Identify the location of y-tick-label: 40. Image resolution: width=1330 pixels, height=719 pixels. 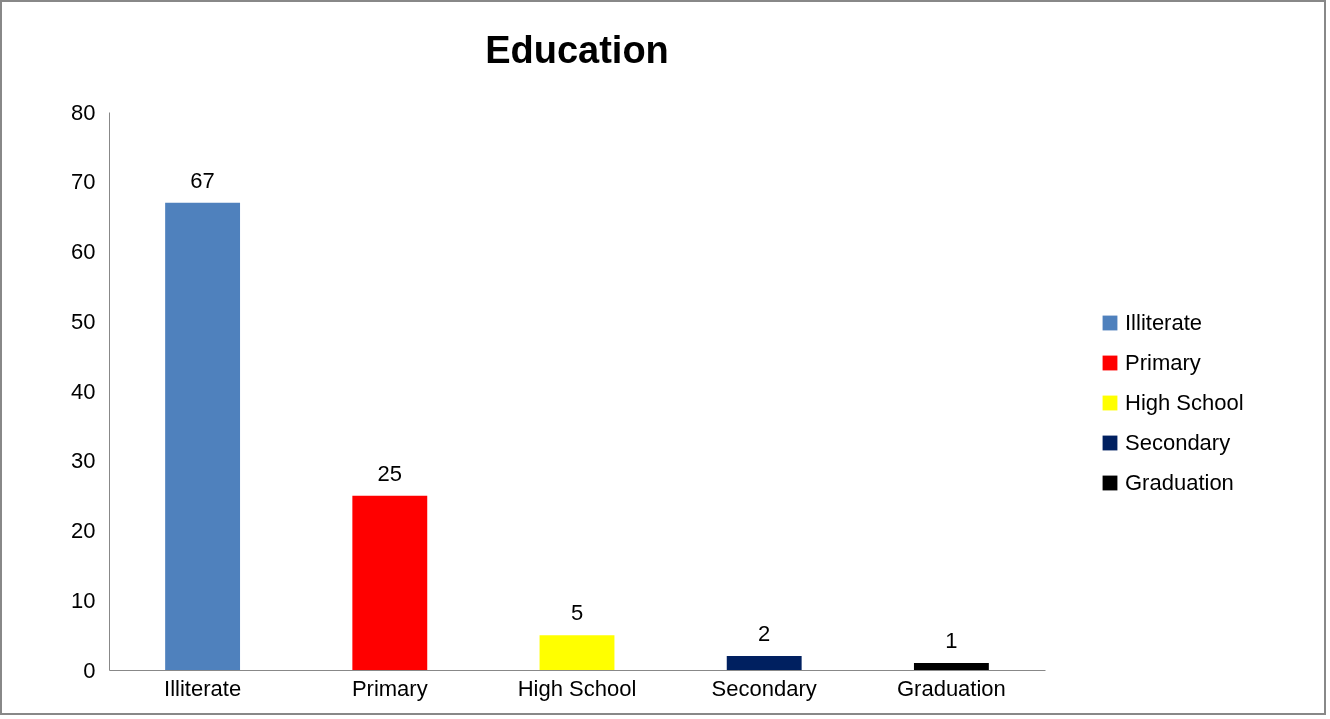
(83, 391).